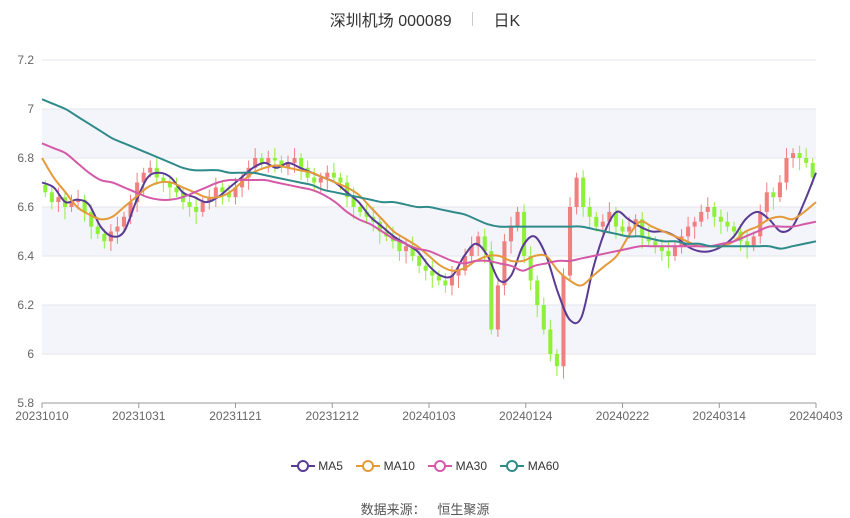 The height and width of the screenshot is (518, 850). I want to click on y-tick-label: 7, so click(30, 109).